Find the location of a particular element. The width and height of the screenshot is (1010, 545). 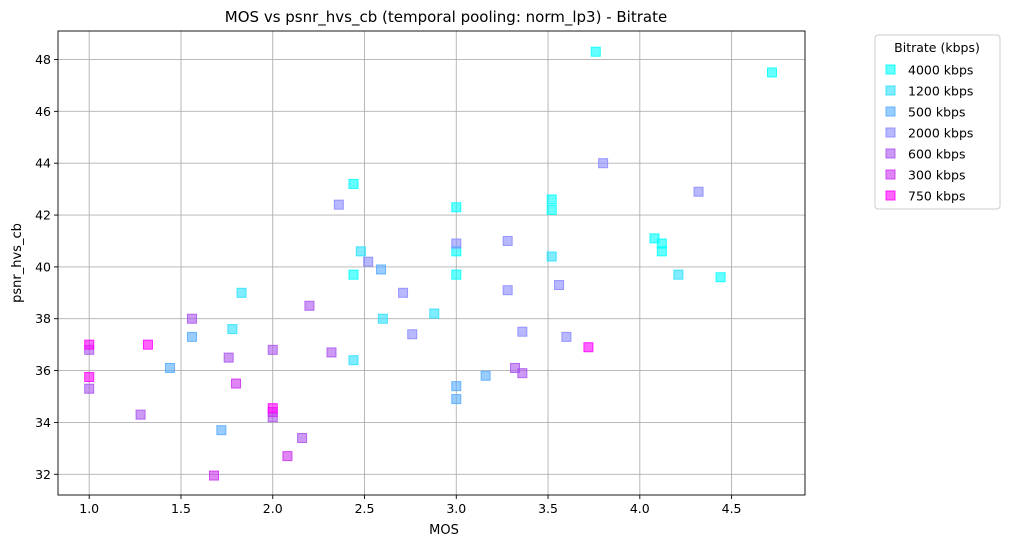

legend-entry-label: 1200 kbps is located at coordinates (940, 91).